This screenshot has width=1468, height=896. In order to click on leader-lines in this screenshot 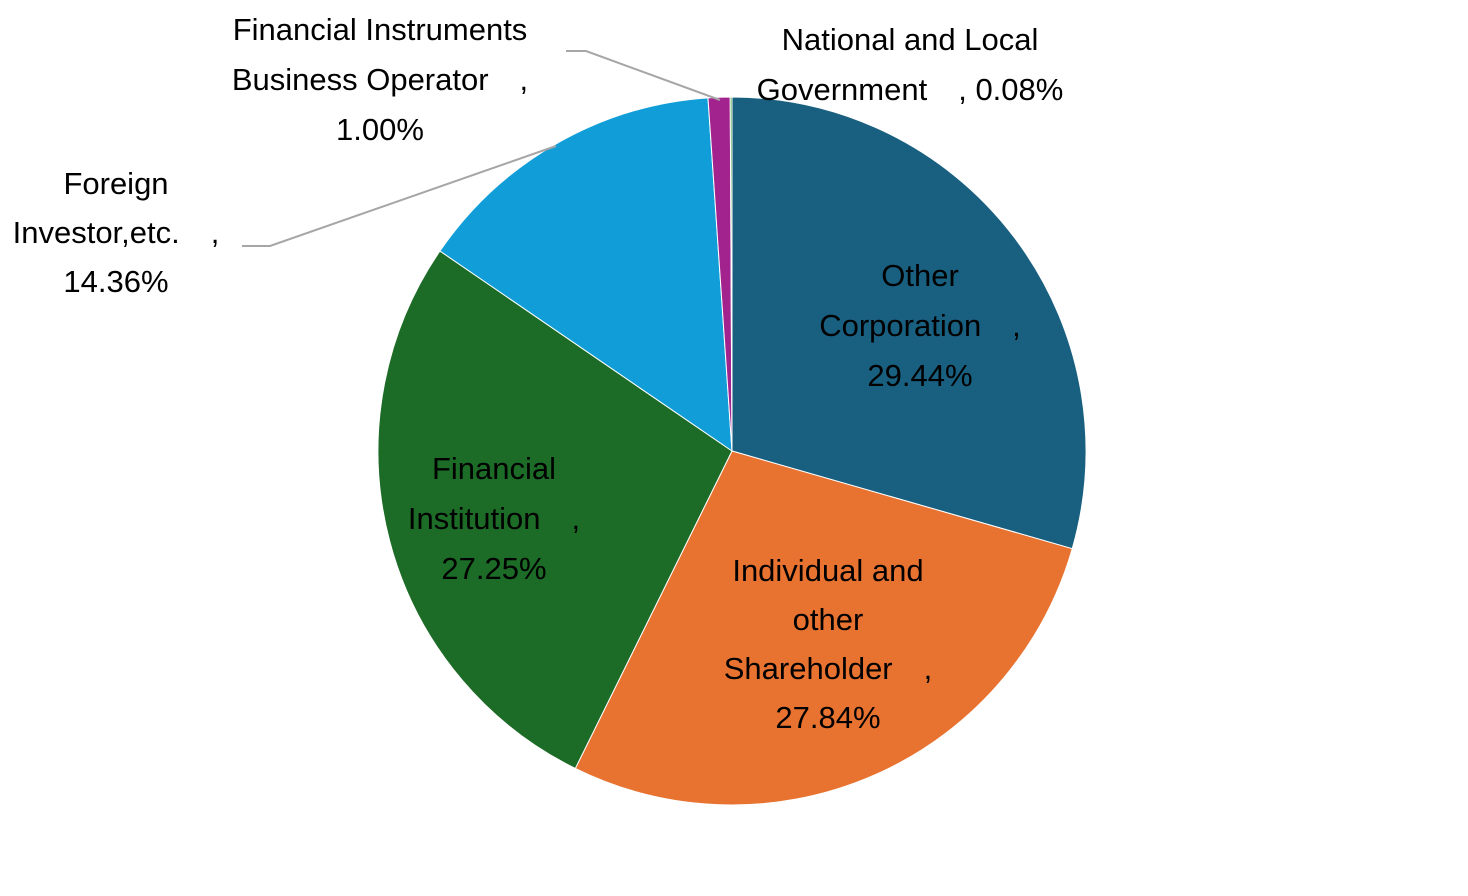, I will do `click(481, 148)`.